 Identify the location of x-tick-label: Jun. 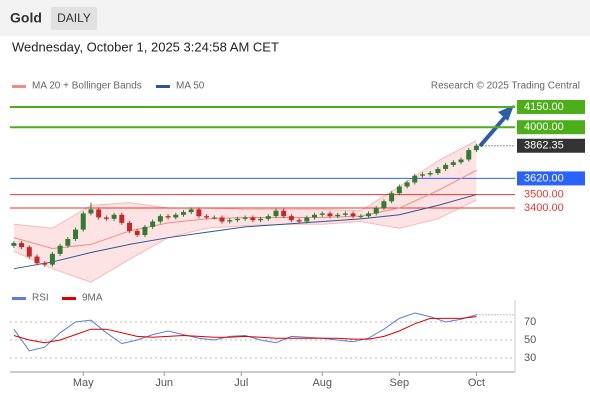
(164, 383).